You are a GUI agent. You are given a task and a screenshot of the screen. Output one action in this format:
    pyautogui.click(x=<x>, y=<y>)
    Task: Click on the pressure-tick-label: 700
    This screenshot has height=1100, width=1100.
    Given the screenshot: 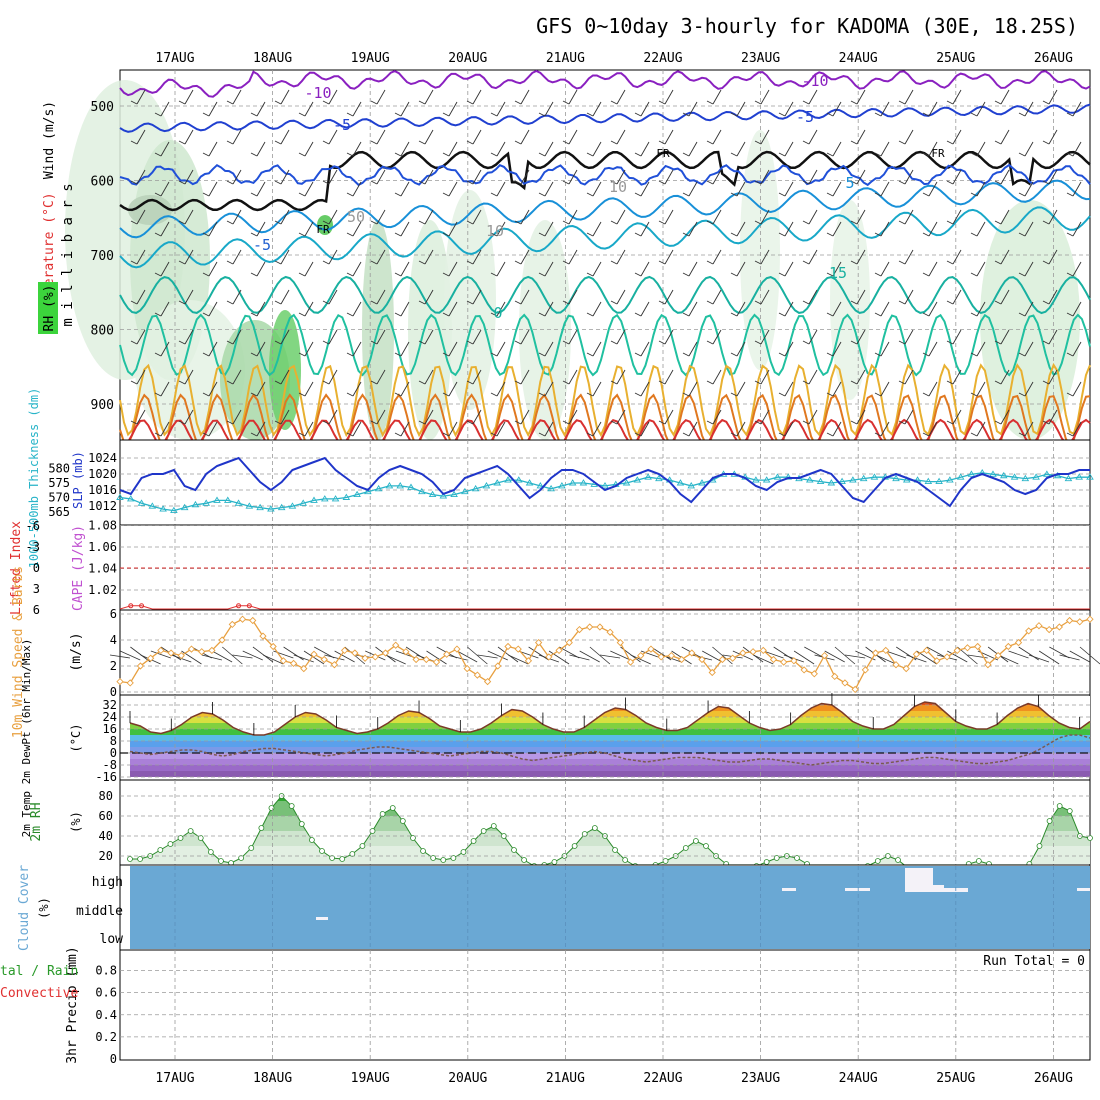 What is the action you would take?
    pyautogui.click(x=102, y=256)
    